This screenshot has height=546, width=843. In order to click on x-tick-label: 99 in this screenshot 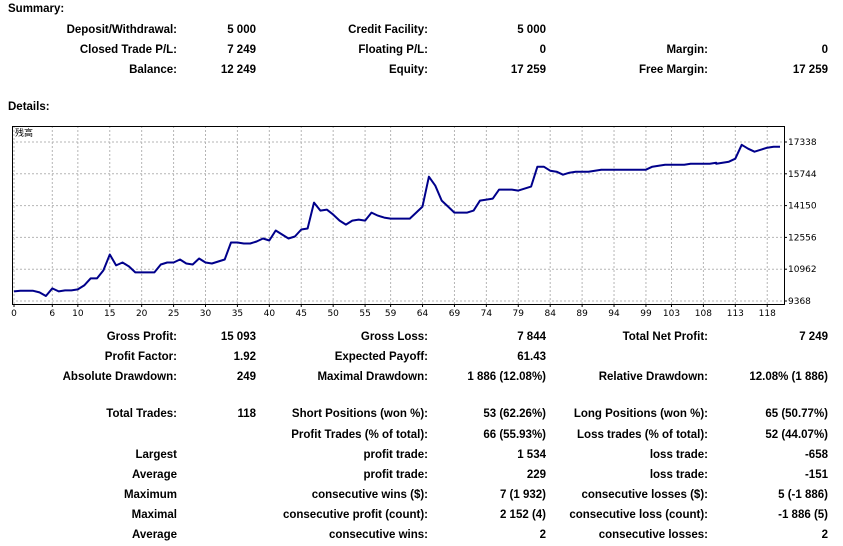, I will do `click(646, 314)`.